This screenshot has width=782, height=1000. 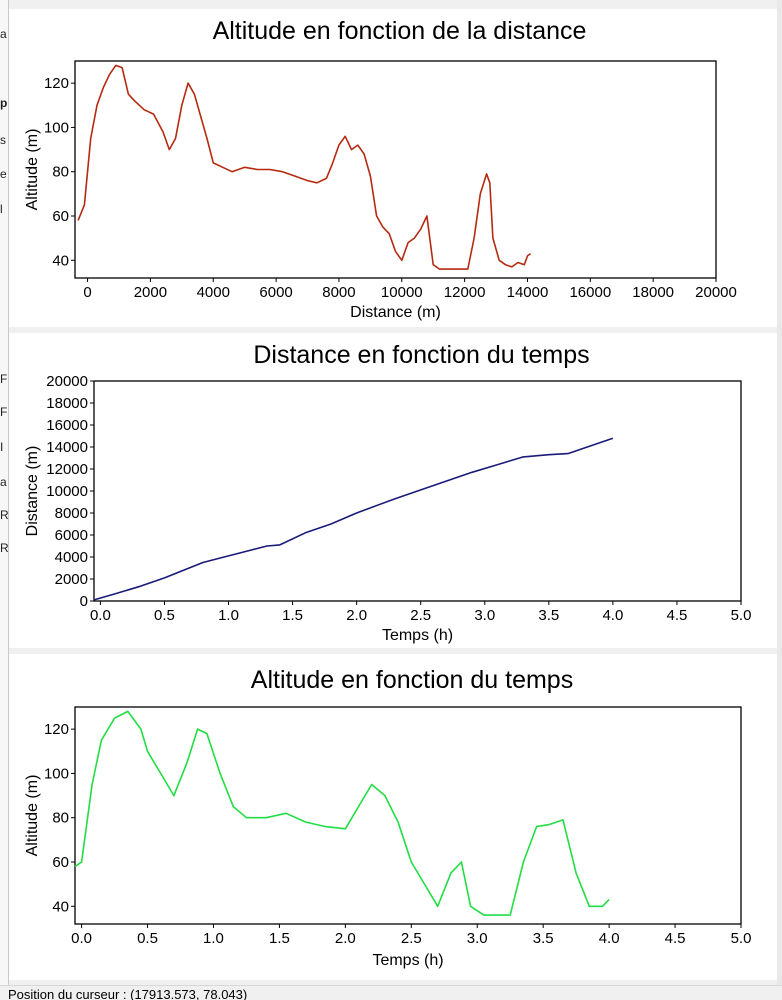 I want to click on y-tick-label: 2000, so click(x=71, y=579).